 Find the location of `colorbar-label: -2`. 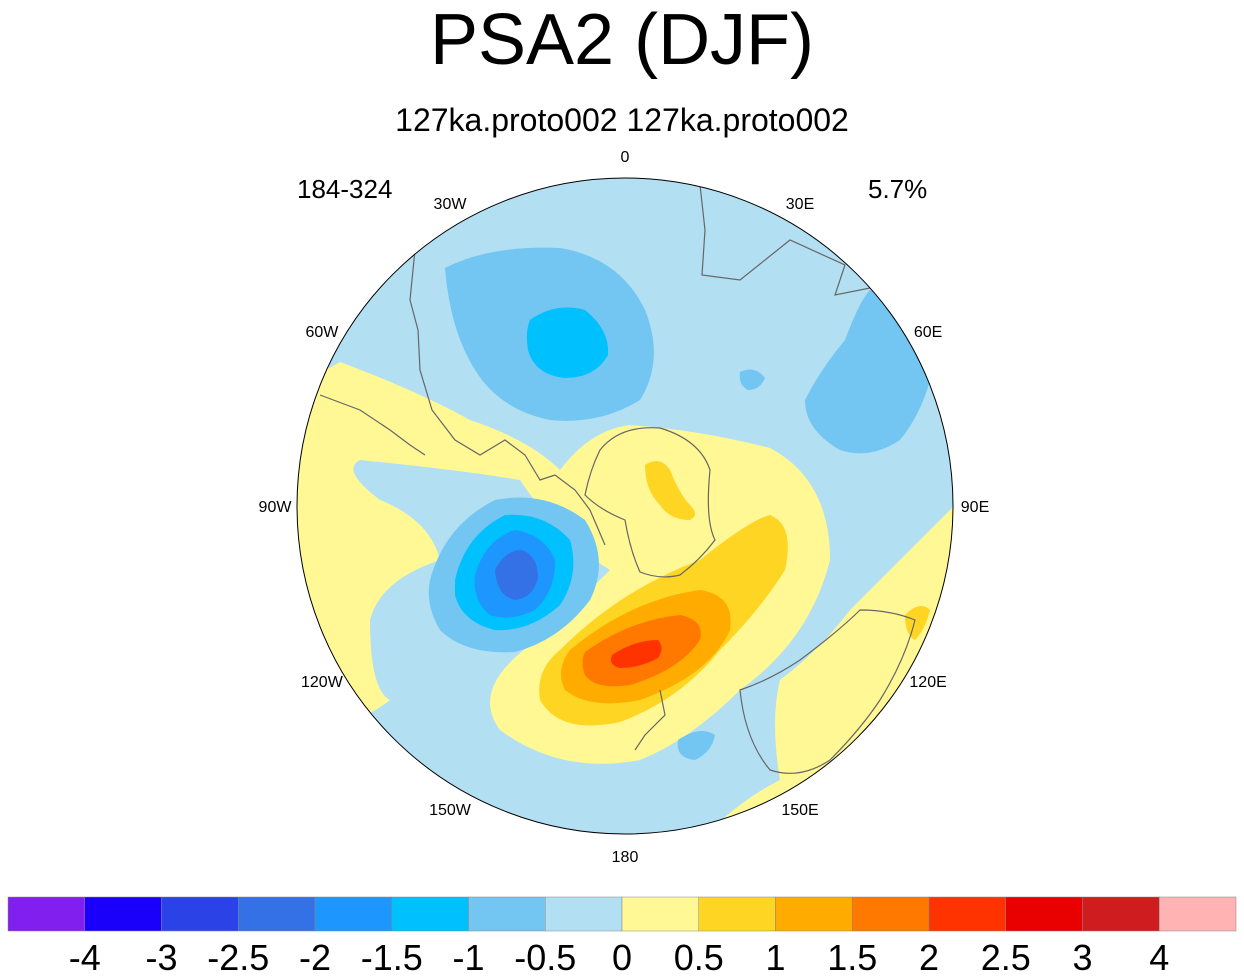

colorbar-label: -2 is located at coordinates (315, 957).